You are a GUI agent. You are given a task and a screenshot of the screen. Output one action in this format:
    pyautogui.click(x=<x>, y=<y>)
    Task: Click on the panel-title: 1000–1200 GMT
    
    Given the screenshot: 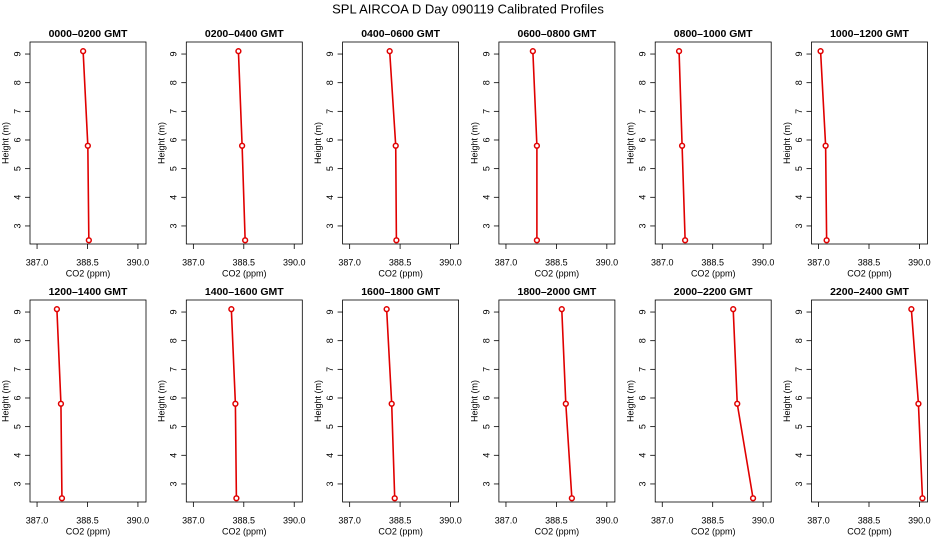 What is the action you would take?
    pyautogui.click(x=869, y=34)
    